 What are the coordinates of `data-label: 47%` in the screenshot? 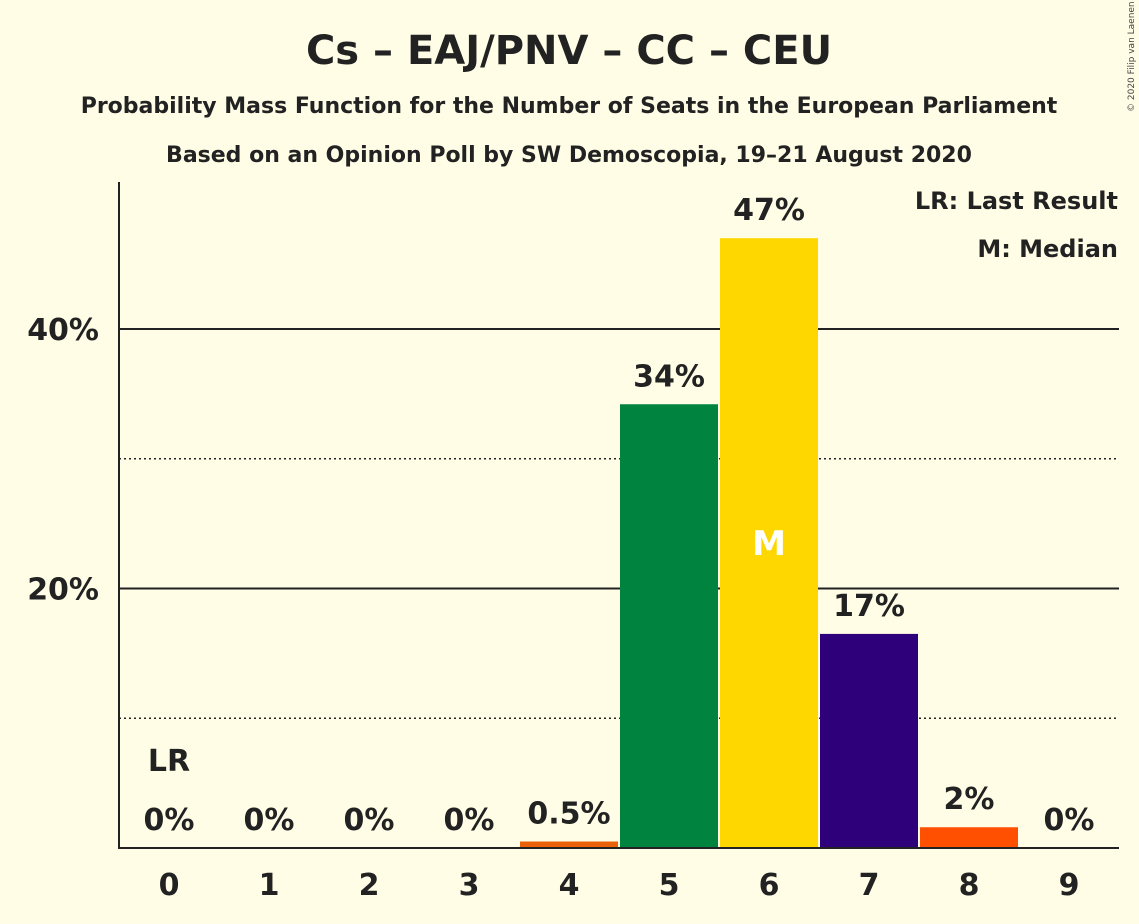 It's located at (769, 210).